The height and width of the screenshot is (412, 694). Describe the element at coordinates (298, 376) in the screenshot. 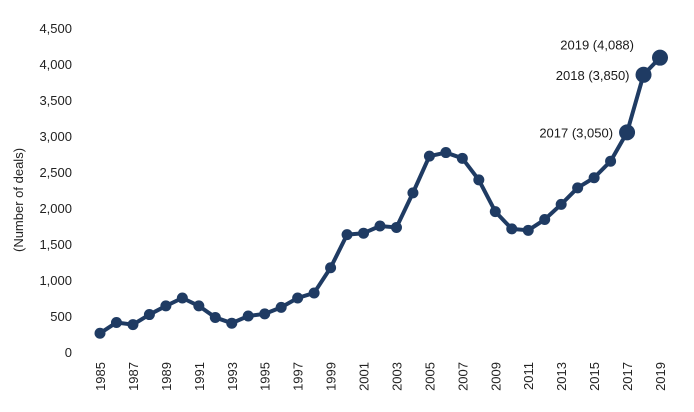

I see `x-tick-label: 1997` at that location.